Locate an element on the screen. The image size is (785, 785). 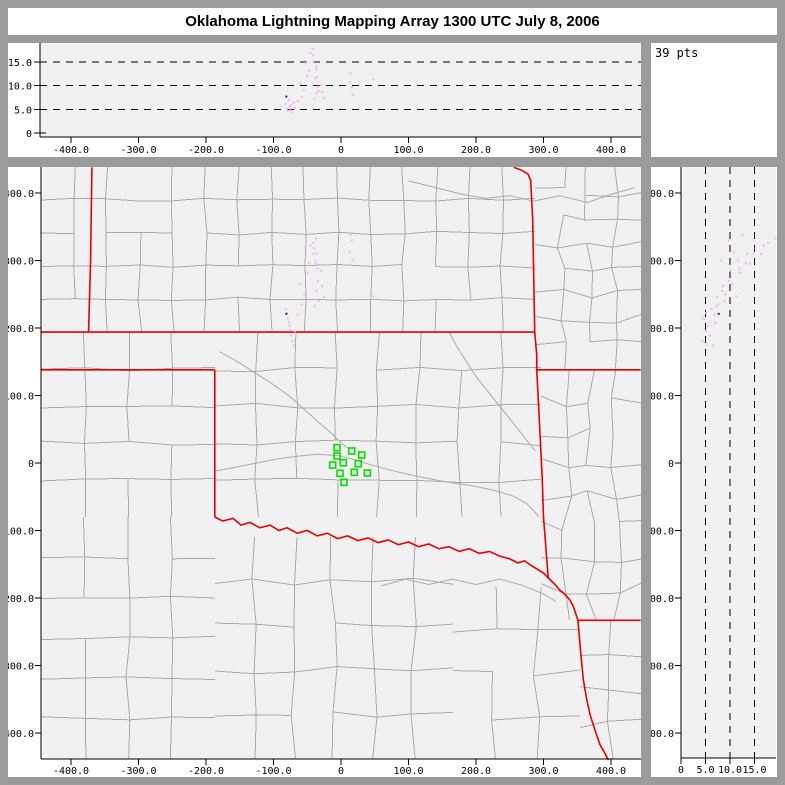
tick-label: 5.0 is located at coordinates (705, 770).